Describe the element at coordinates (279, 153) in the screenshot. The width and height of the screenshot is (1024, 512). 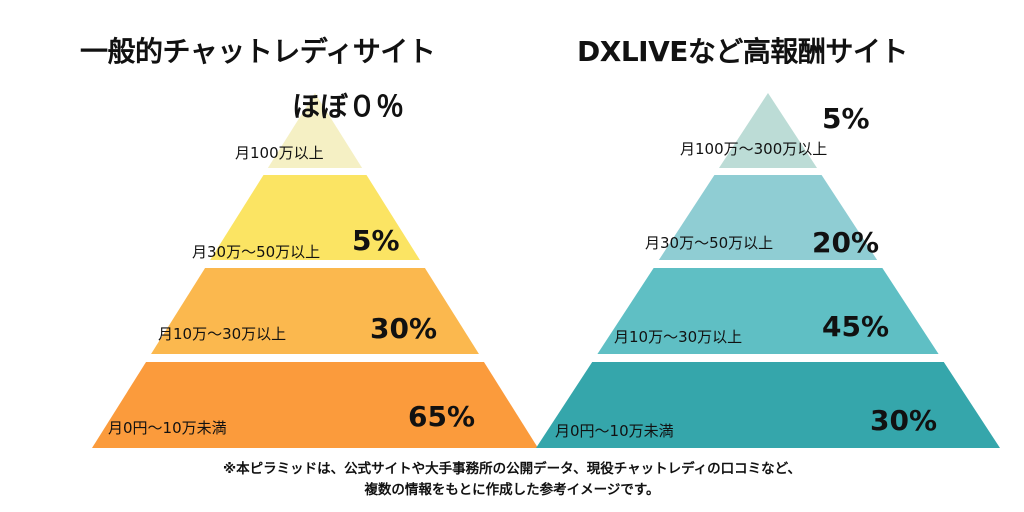
I see `tier-label-1: 月100万以上` at that location.